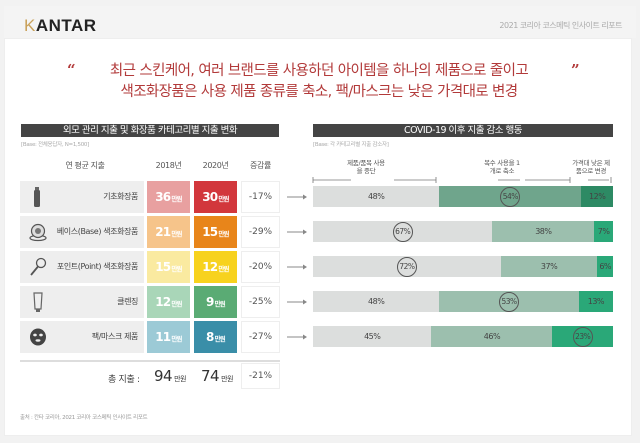 The image size is (640, 443). I want to click on bar-segment-복수-사용을-1개로-축소: 54%, so click(510, 196).